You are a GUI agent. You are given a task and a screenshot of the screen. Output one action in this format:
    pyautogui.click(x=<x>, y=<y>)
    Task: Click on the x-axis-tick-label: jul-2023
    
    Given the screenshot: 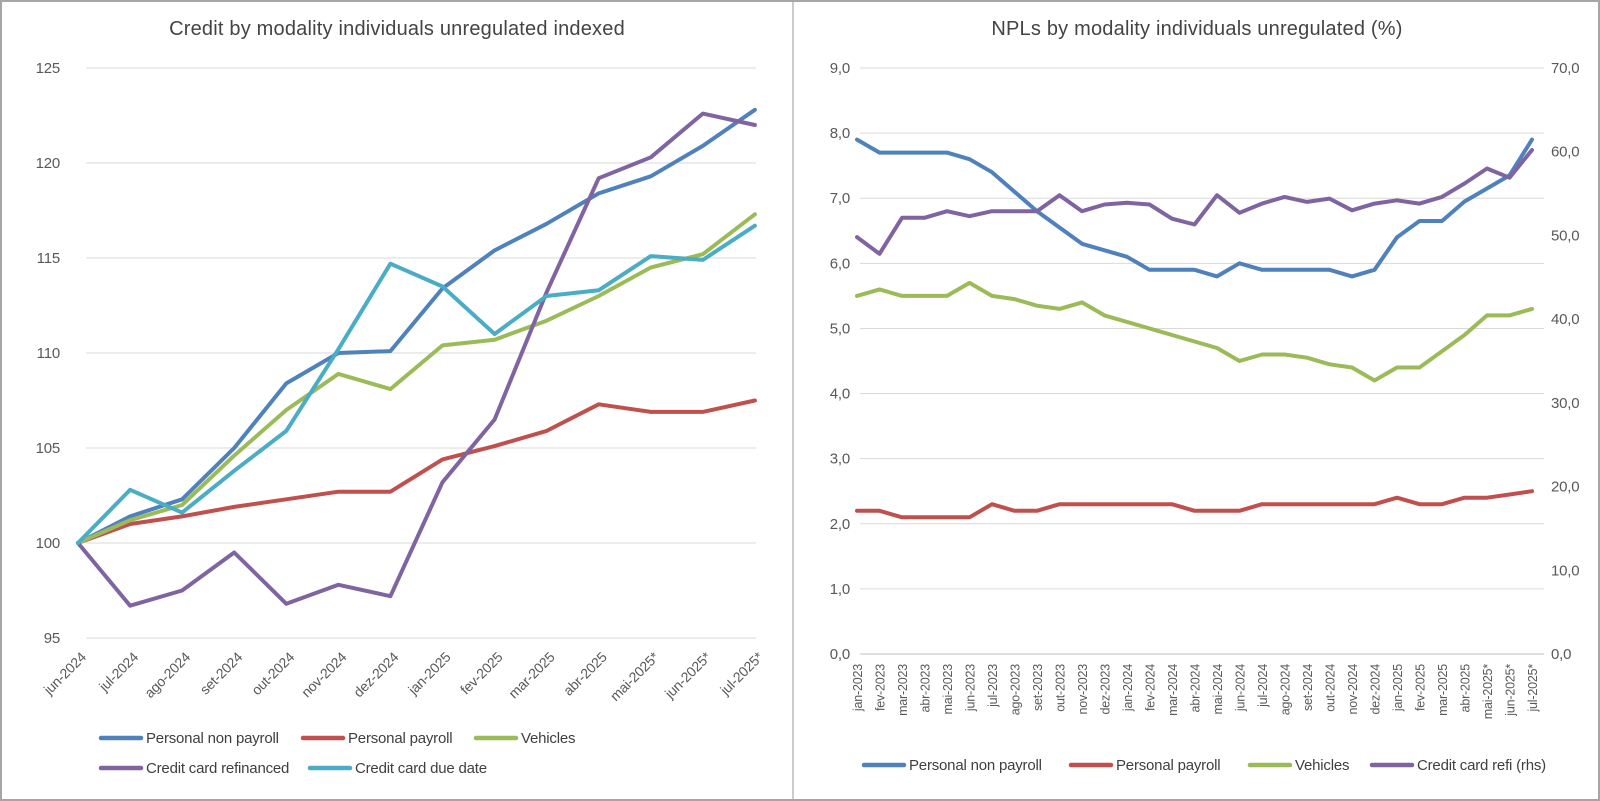 What is the action you would take?
    pyautogui.click(x=993, y=686)
    